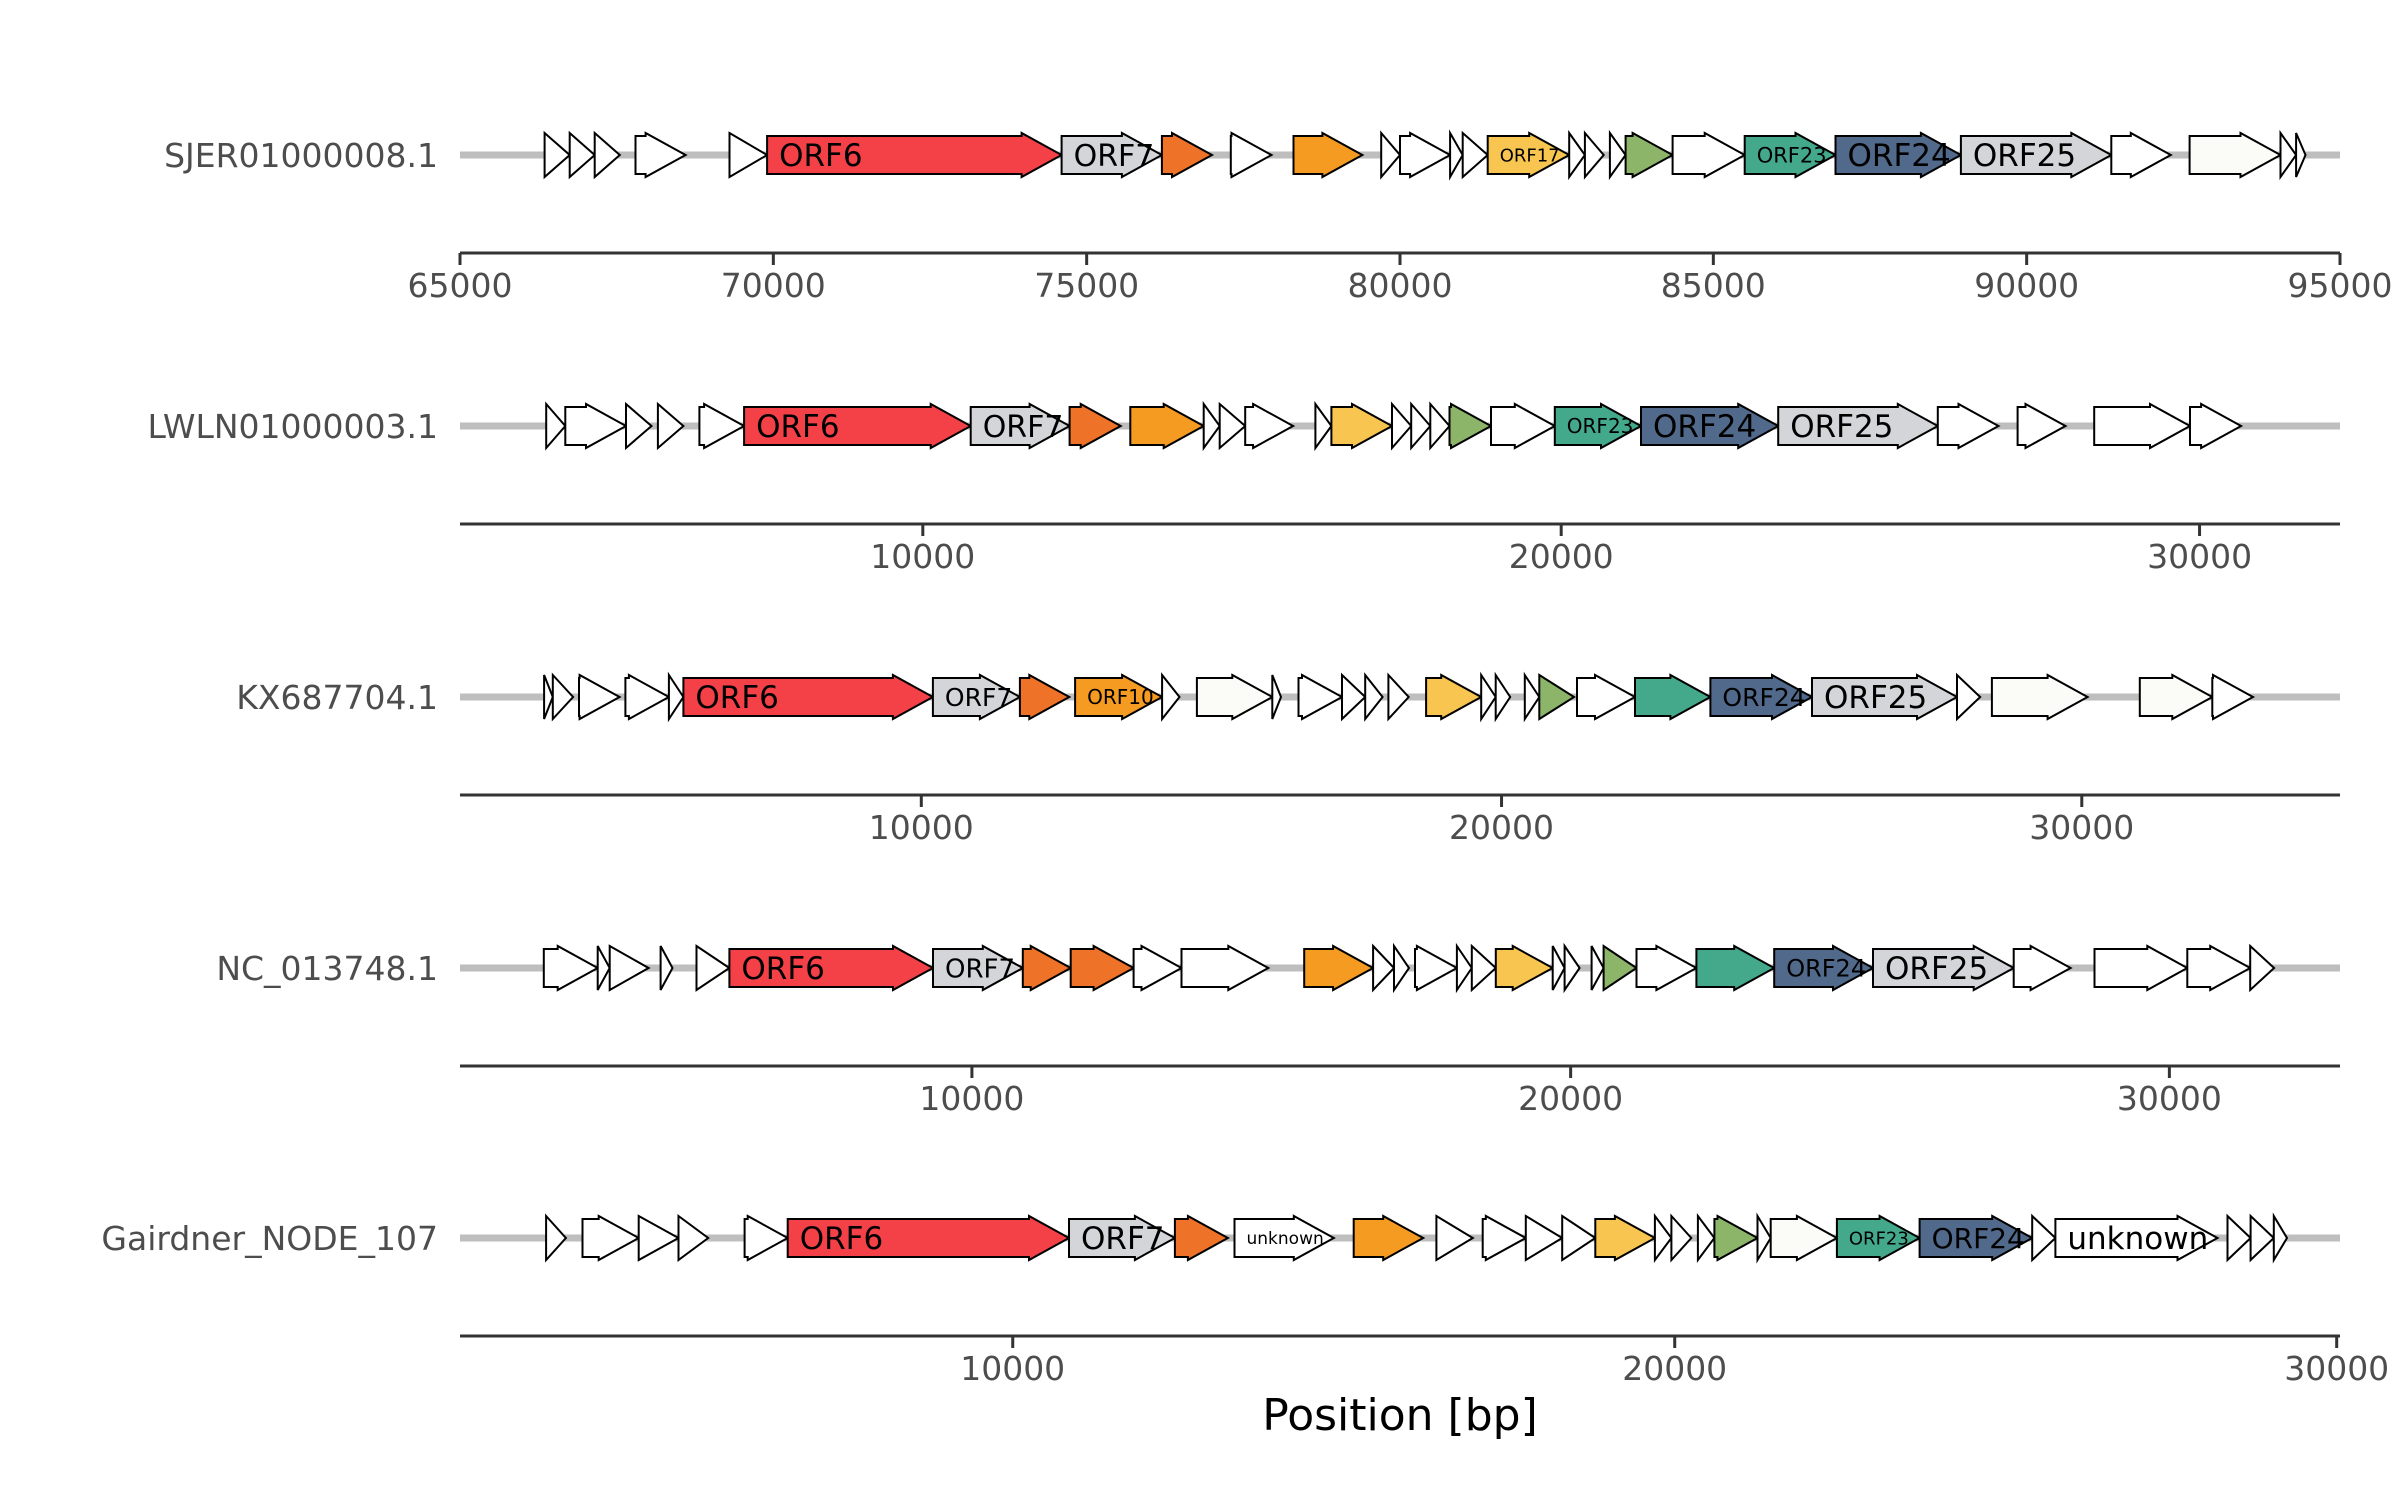  I want to click on x-axis-title: Position [bp], so click(1400, 1415).